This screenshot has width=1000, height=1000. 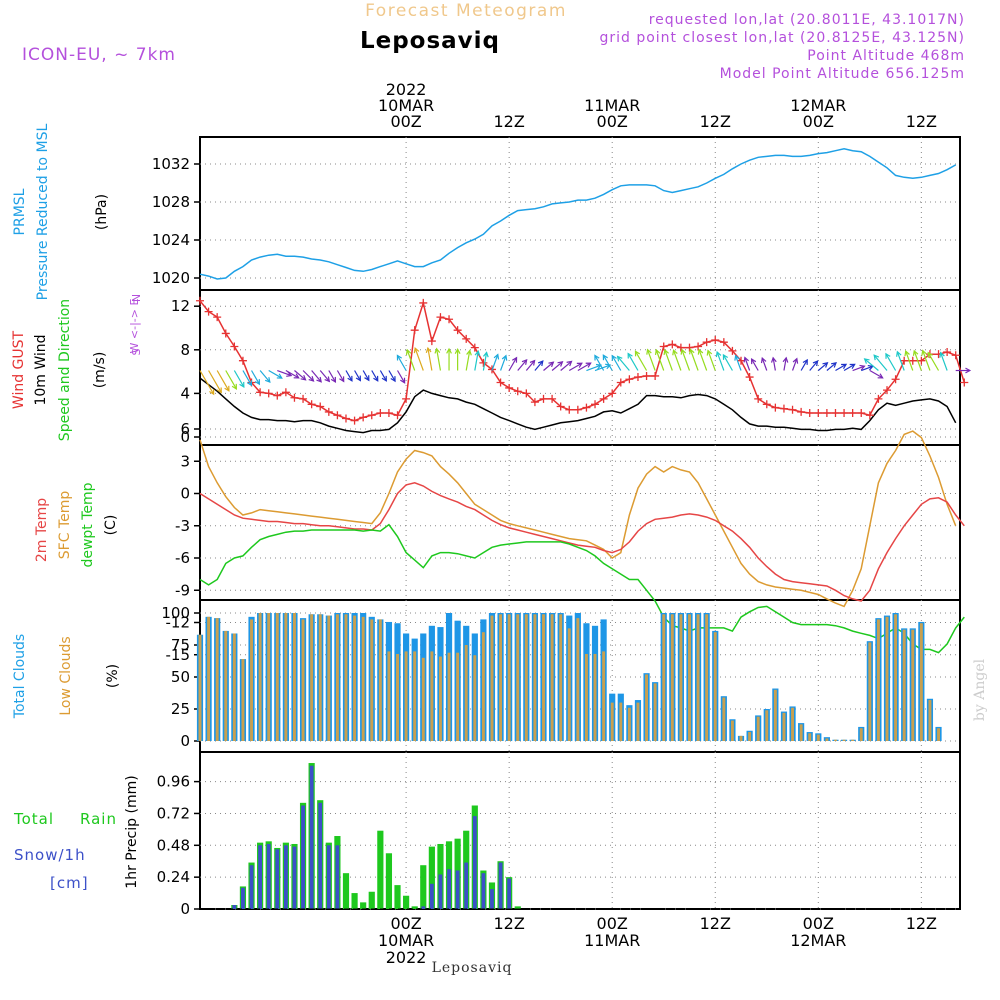 What do you see at coordinates (508, 923) in the screenshot?
I see `time-label-bottom: 12Z` at bounding box center [508, 923].